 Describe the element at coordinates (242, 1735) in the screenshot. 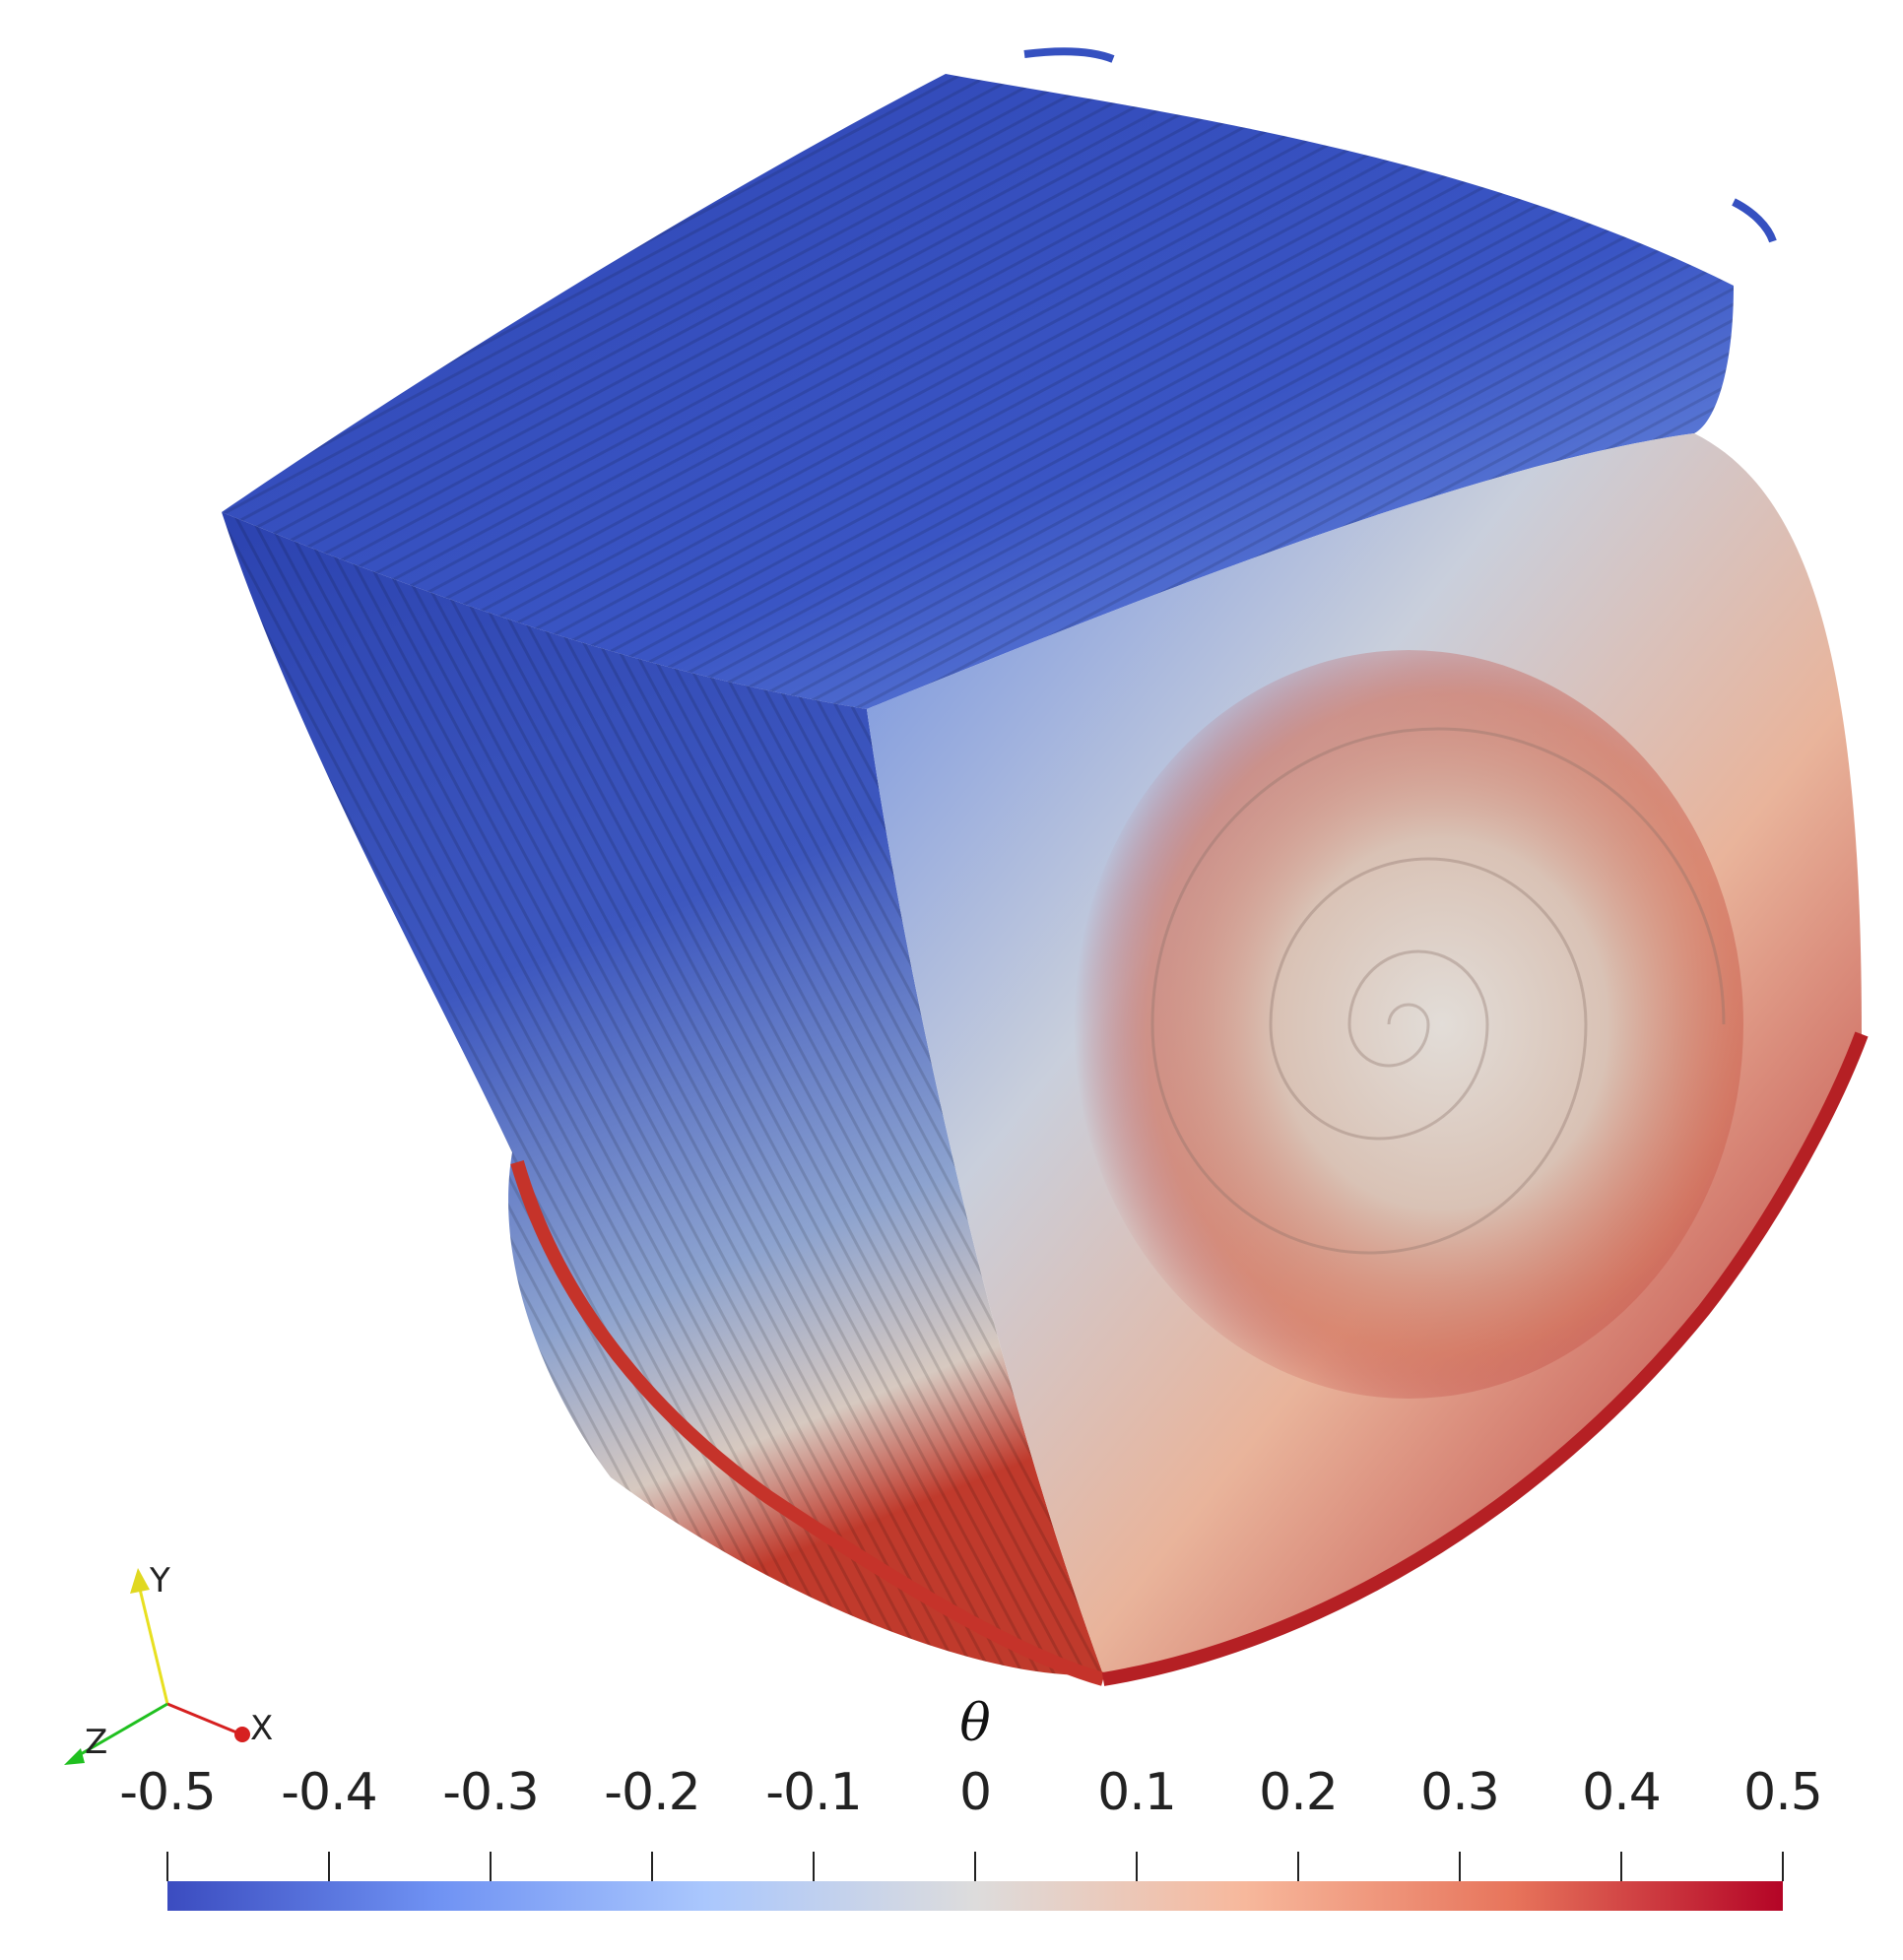

I see `x-axis-arrow` at that location.